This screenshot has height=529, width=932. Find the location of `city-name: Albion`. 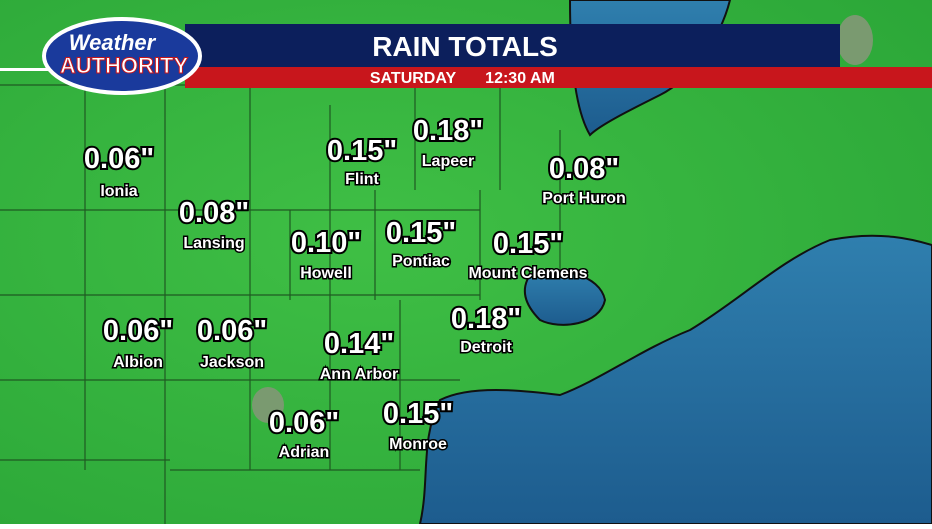

city-name: Albion is located at coordinates (138, 362).